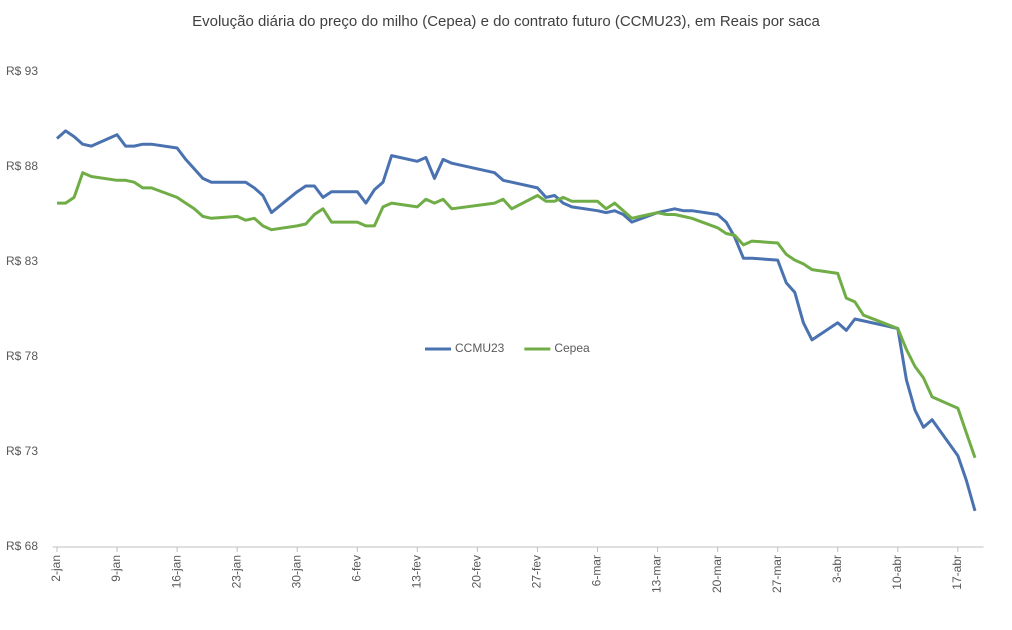 This screenshot has height=630, width=1012. What do you see at coordinates (22, 356) in the screenshot?
I see `y-tick-label: R$ 78` at bounding box center [22, 356].